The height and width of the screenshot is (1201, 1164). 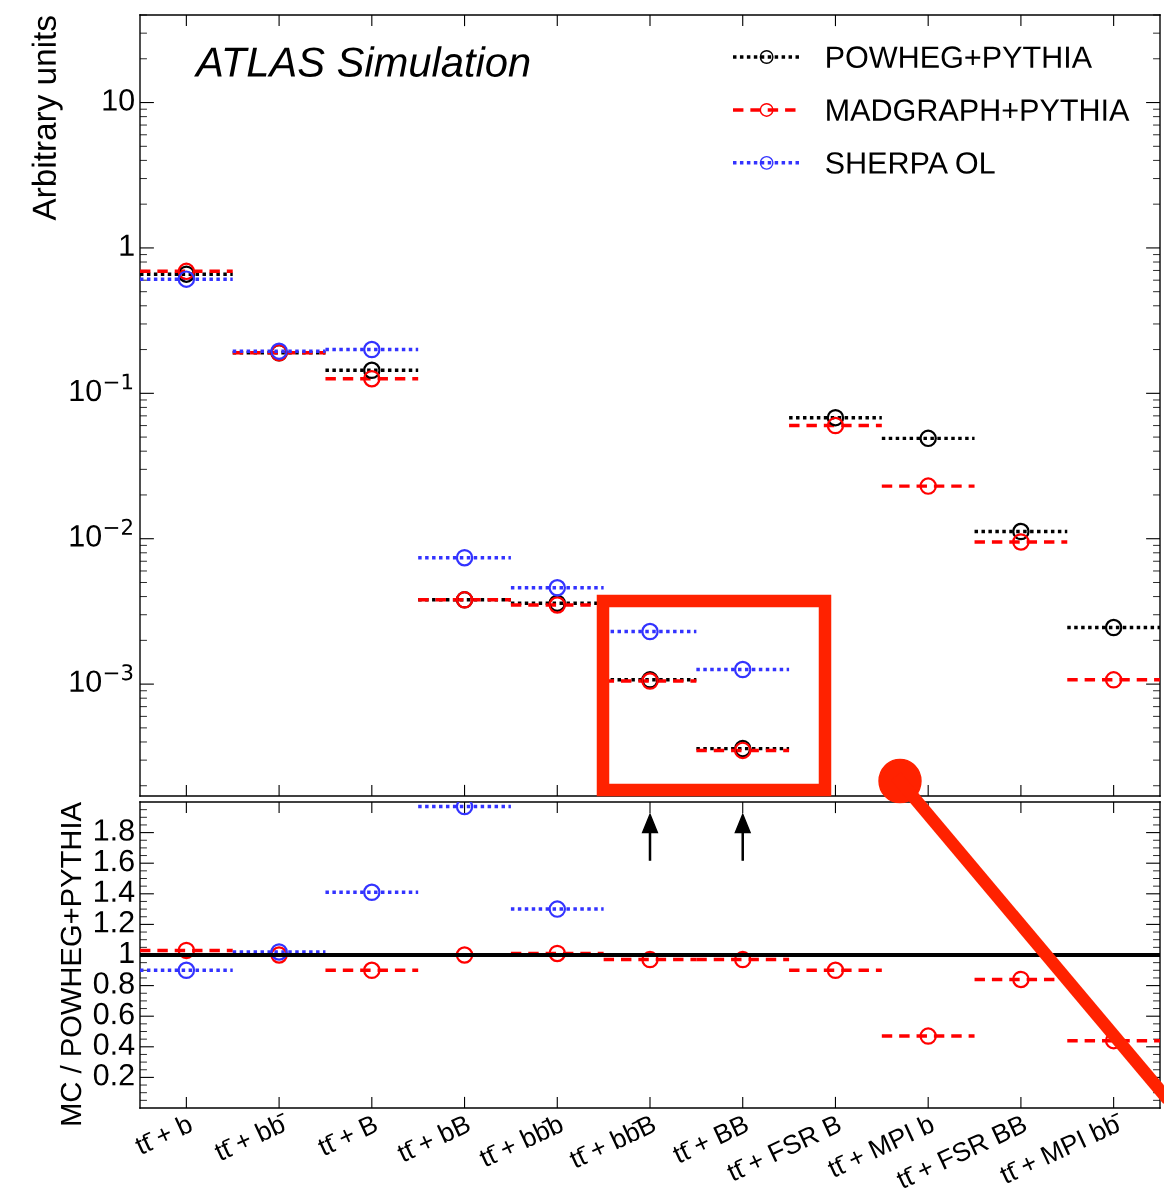 I want to click on legend-label: POWHEG+PYTHIA, so click(x=960, y=57).